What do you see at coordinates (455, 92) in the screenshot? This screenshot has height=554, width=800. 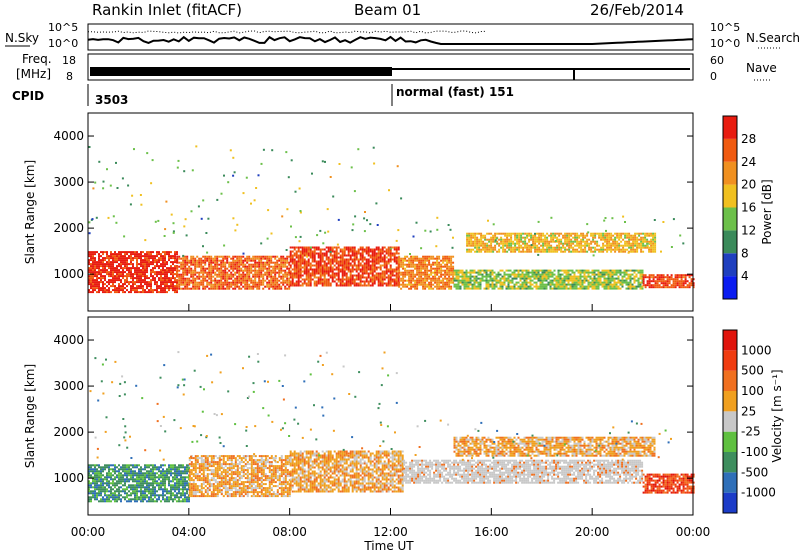 I see `cpid-seg-2: normal (fast) 151` at bounding box center [455, 92].